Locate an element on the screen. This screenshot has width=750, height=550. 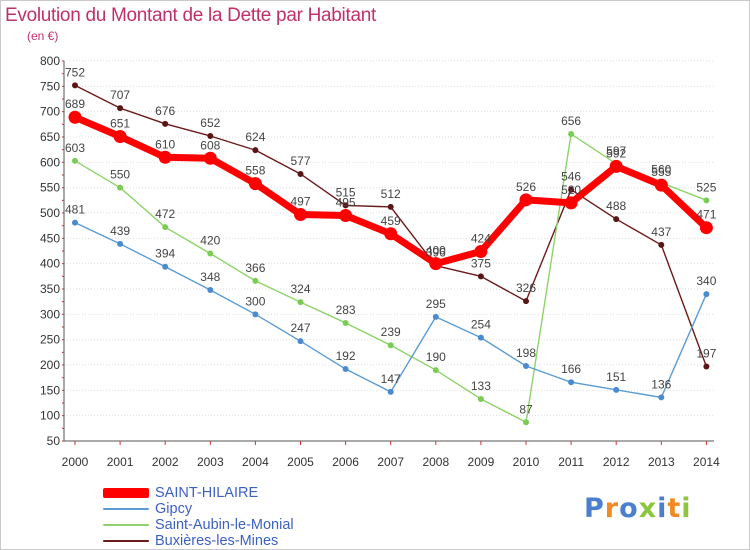
logo-letter: o is located at coordinates (629, 508).